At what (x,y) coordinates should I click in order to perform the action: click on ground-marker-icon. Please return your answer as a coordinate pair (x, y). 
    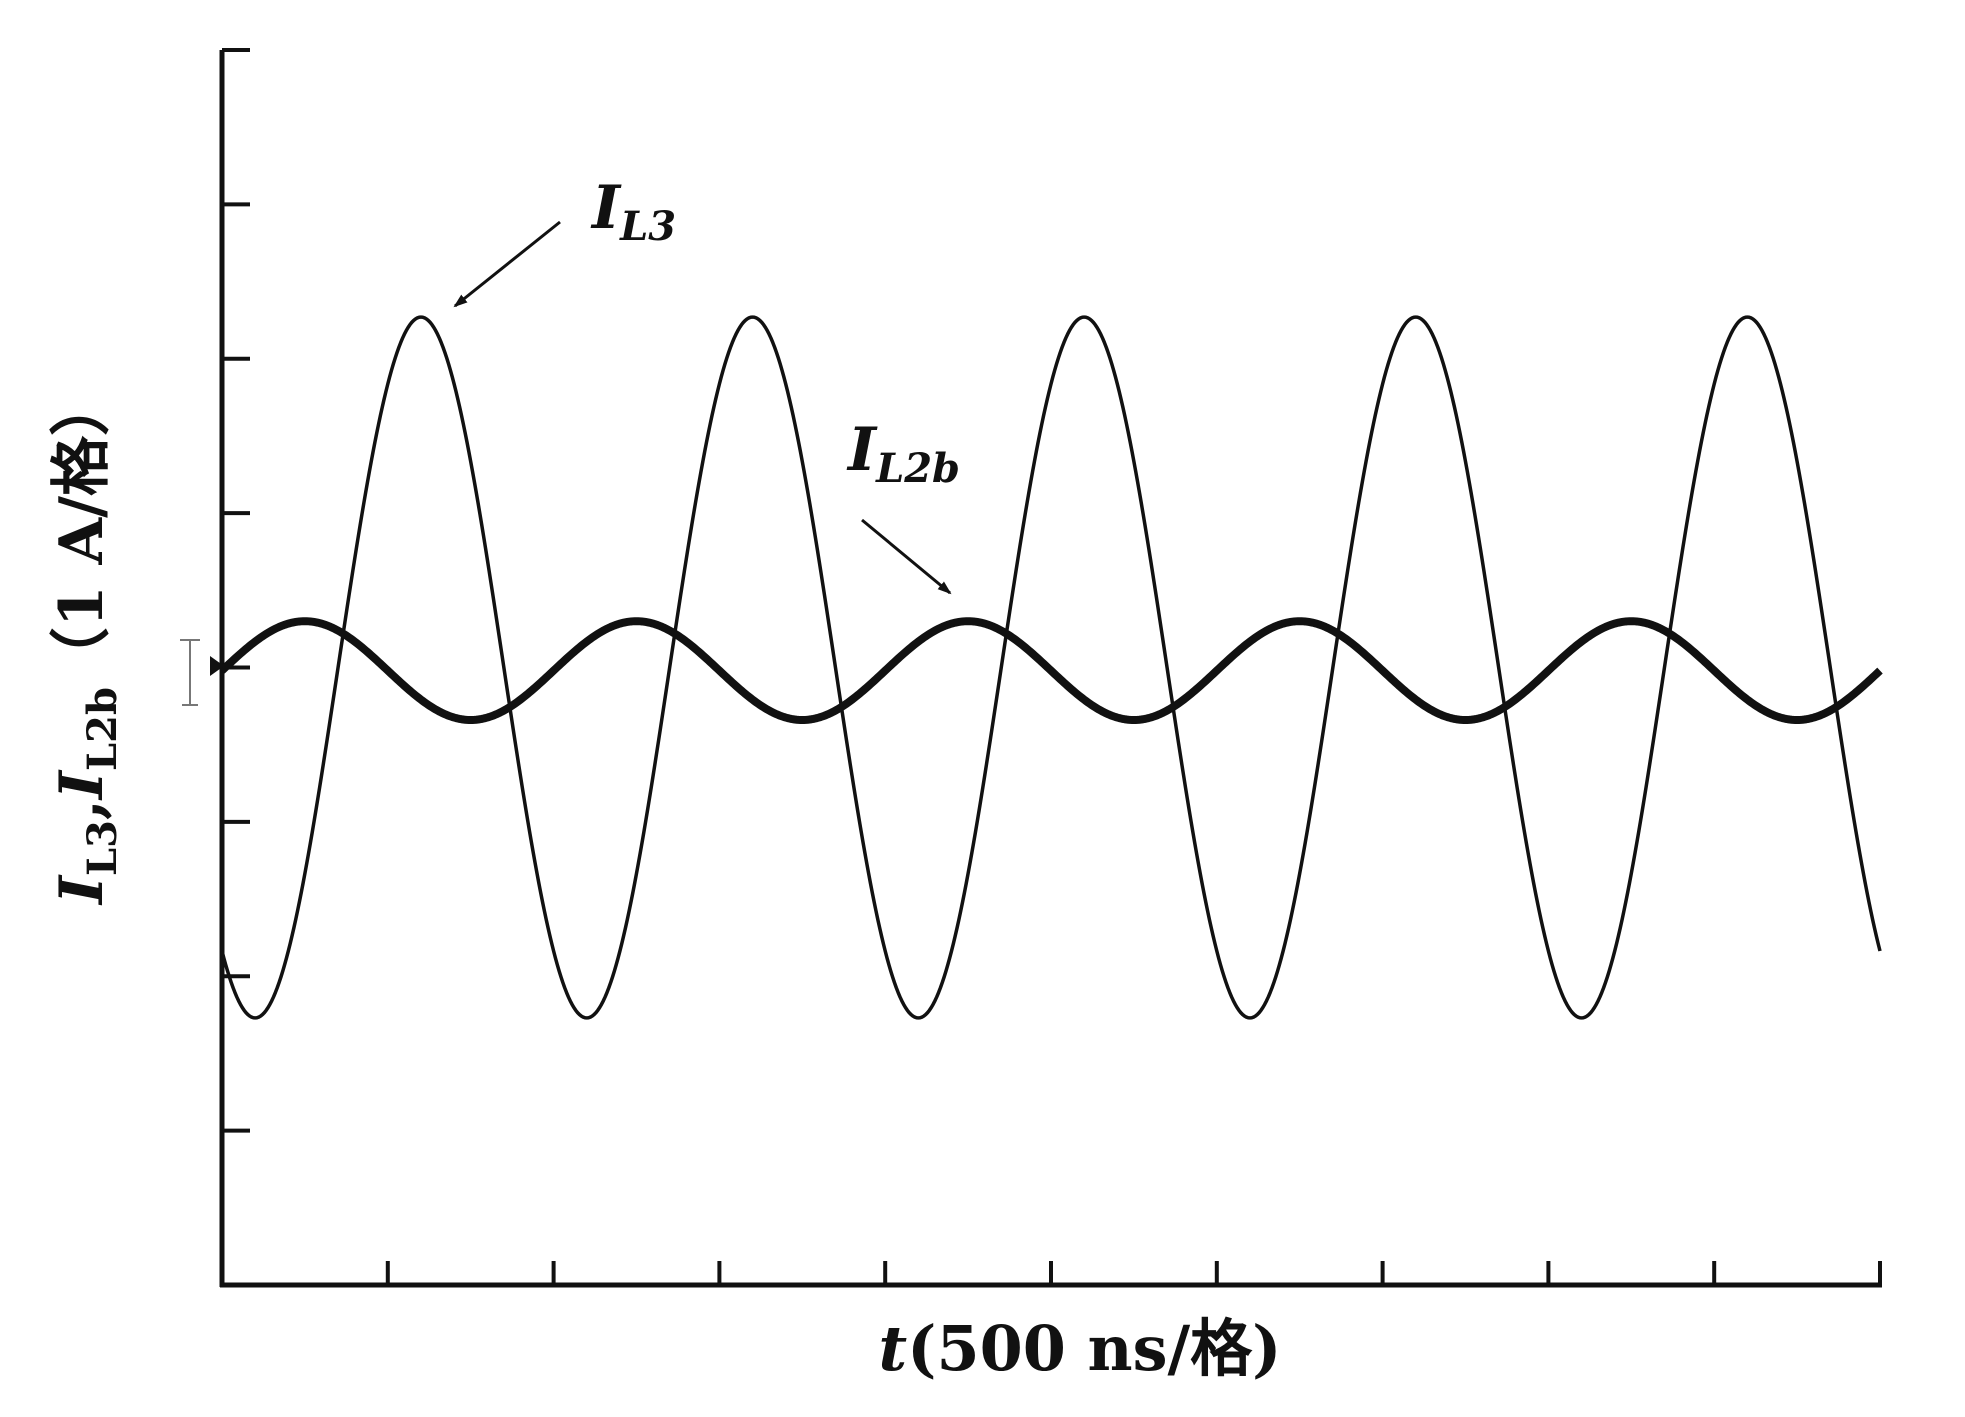
    Looking at the image, I should click on (202, 672).